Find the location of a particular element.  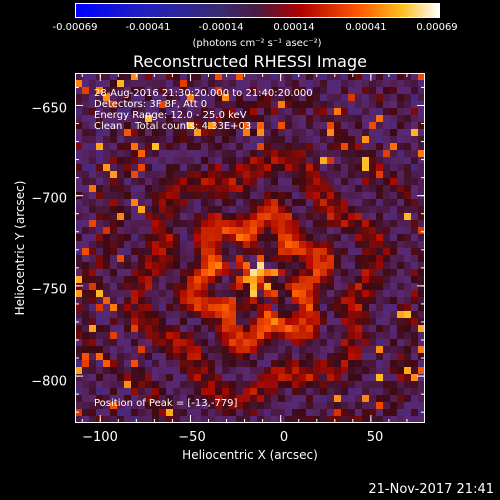

colorbar-tick-label: 0.00069 is located at coordinates (437, 27).